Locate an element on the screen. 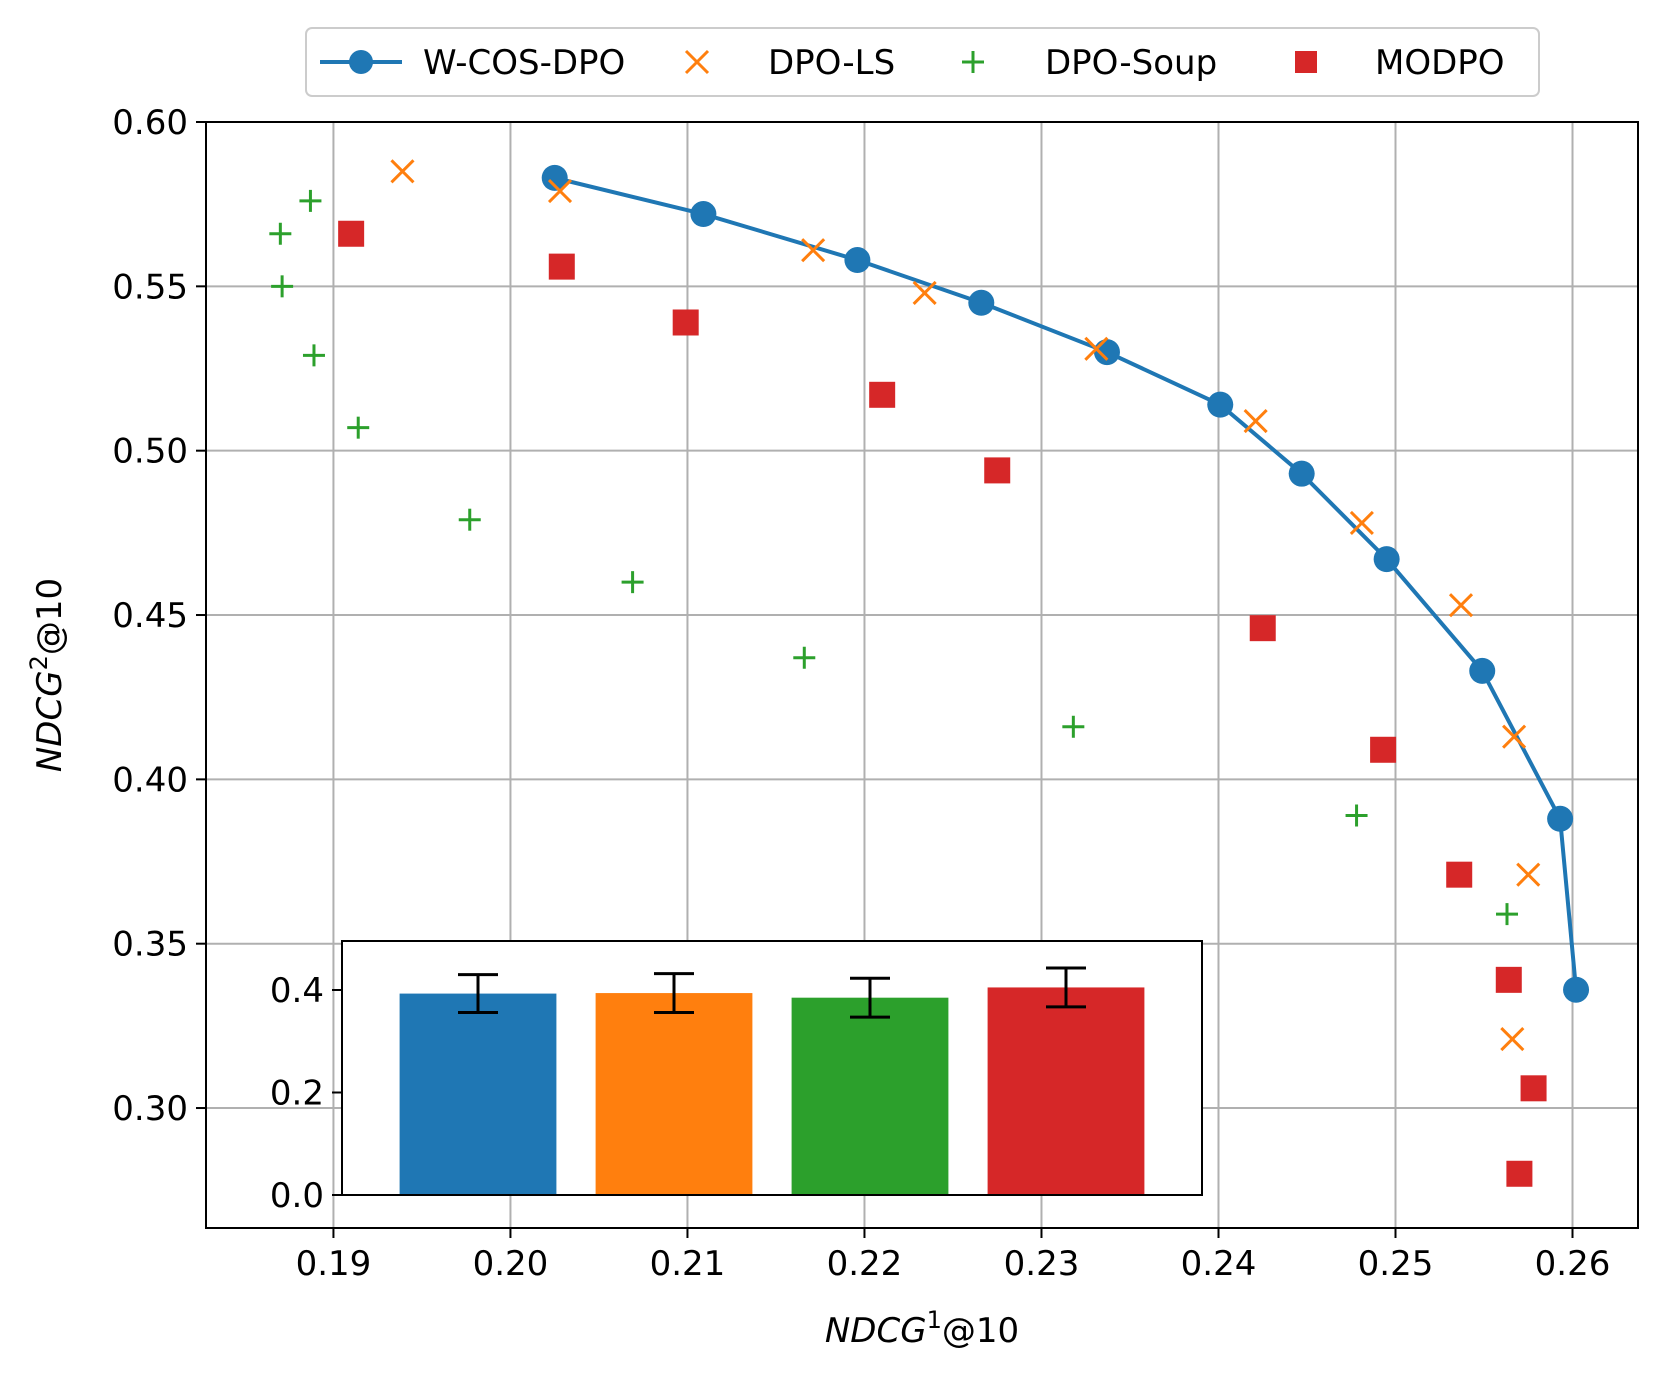 This screenshot has width=1662, height=1375. legend-entry-modpo: MODPO is located at coordinates (1400, 63).